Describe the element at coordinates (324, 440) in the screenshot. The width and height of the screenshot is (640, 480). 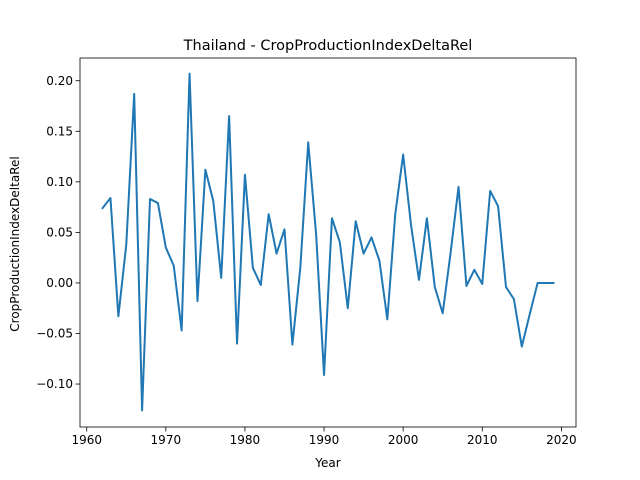
I see `x-tick-label: 1990` at that location.